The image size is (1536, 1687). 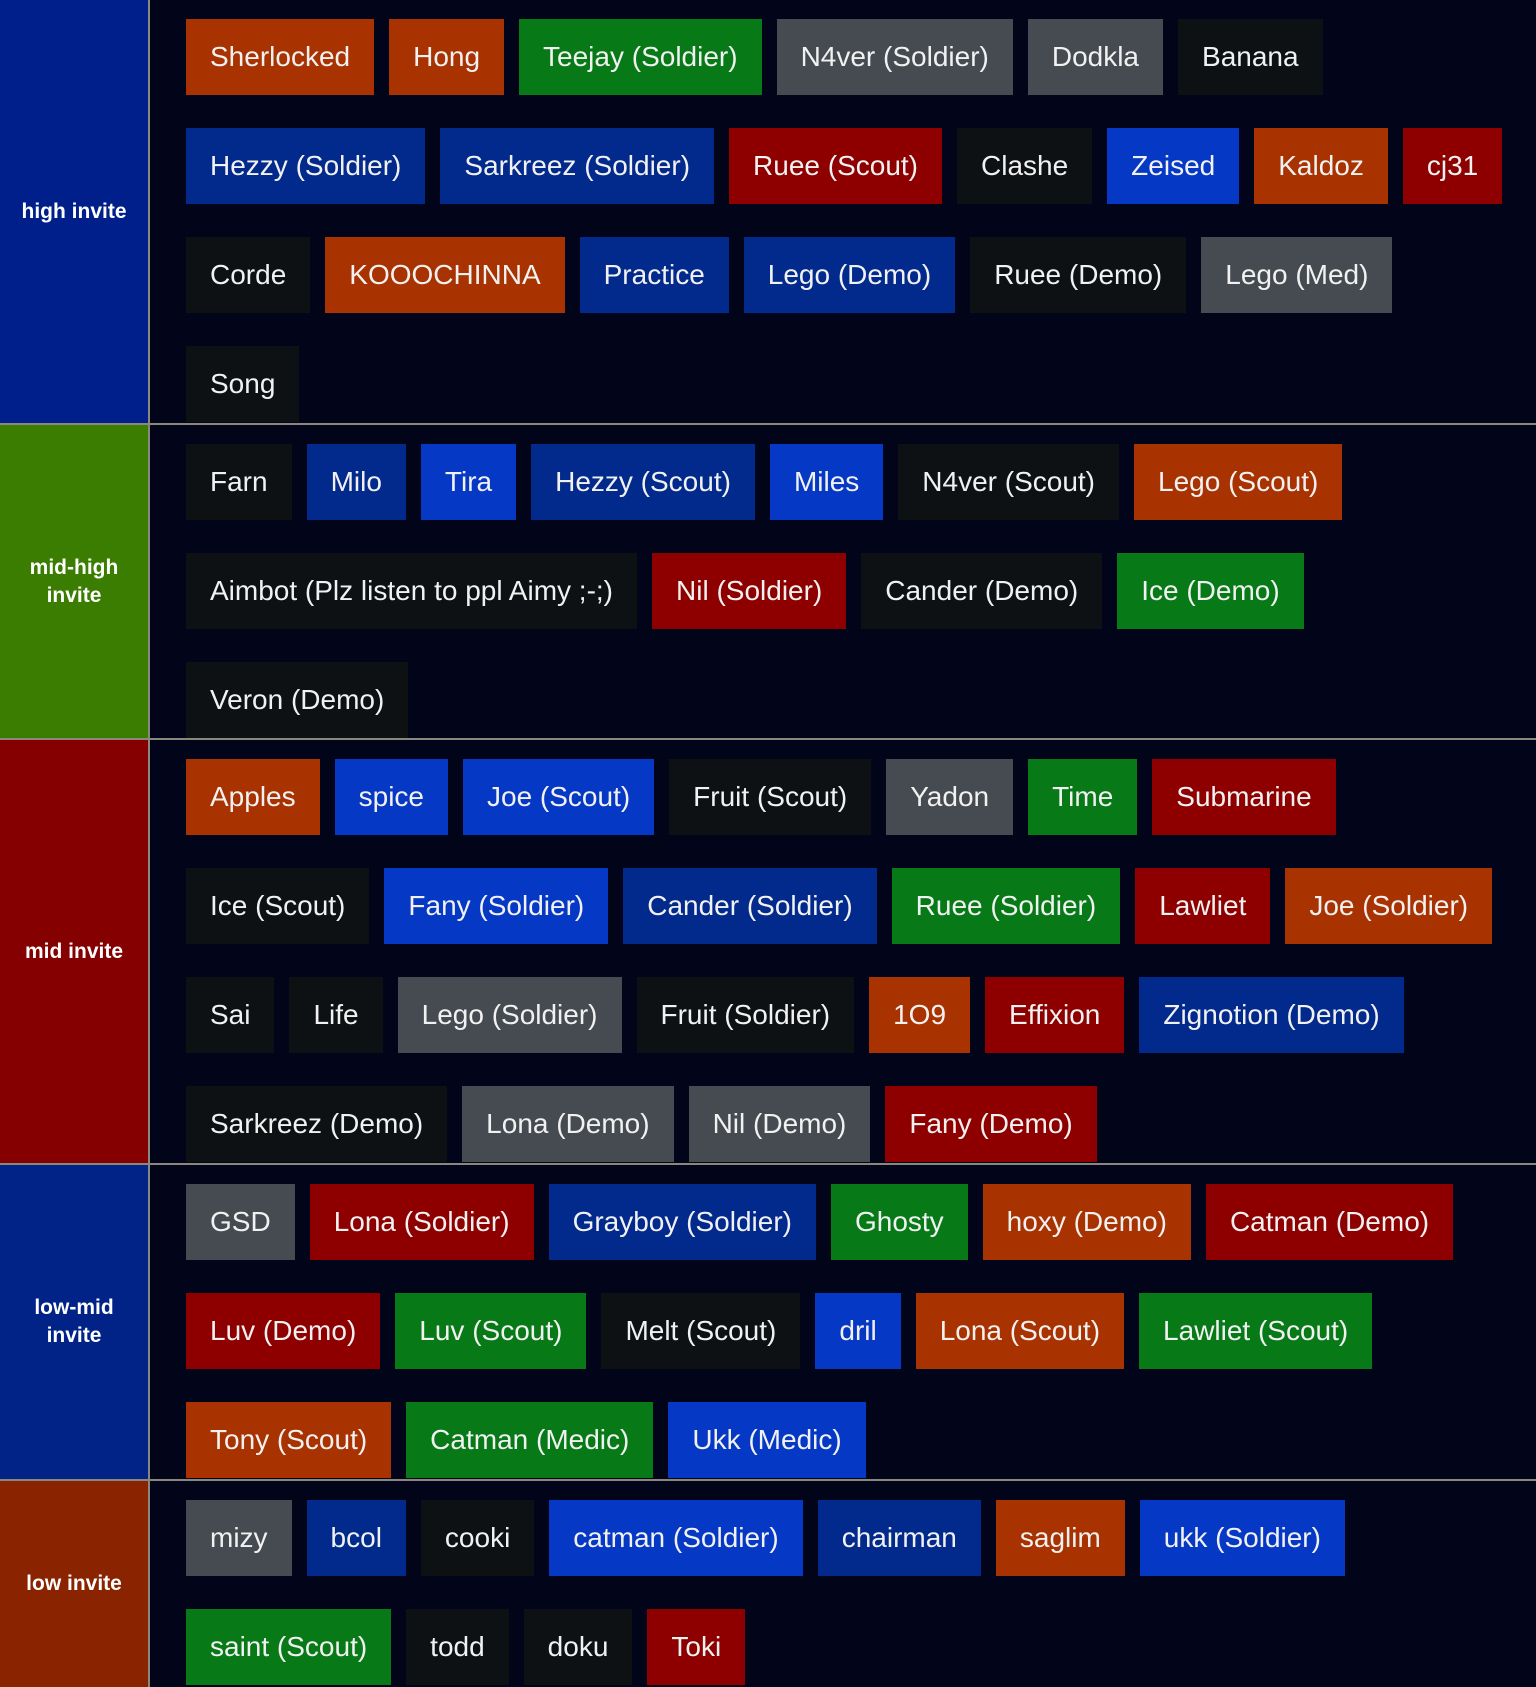 I want to click on tier-item: Luv (Demo), so click(x=283, y=1331).